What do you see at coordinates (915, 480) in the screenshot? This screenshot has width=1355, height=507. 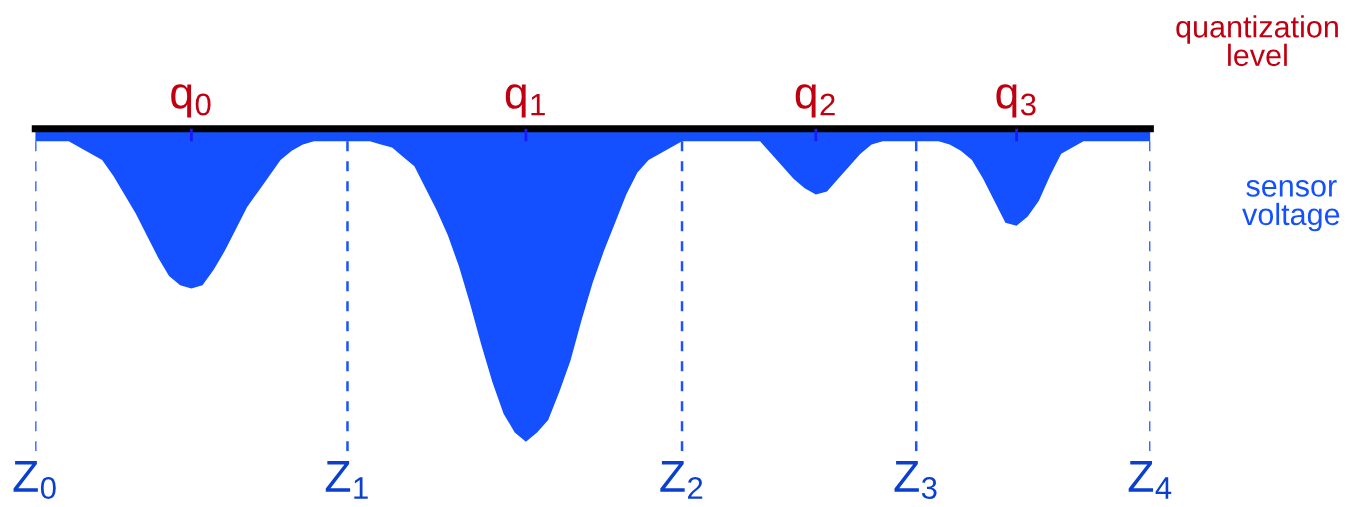 I see `x-tick-label: Z$_{3}$` at bounding box center [915, 480].